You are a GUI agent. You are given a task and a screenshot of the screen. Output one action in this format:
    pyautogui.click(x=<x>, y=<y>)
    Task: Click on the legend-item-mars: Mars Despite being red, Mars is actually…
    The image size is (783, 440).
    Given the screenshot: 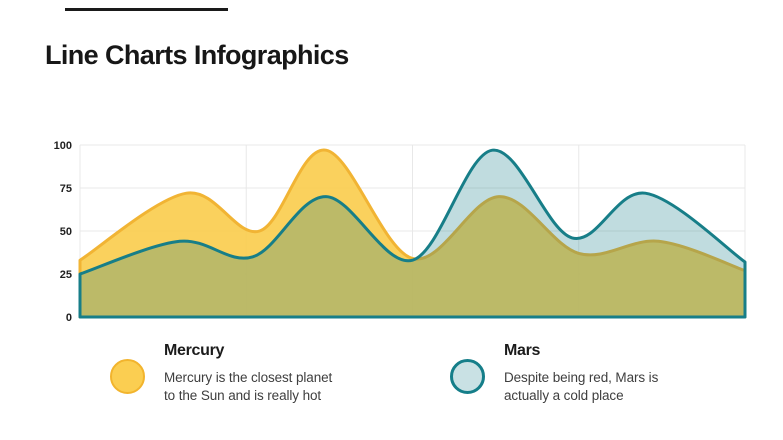 What is the action you would take?
    pyautogui.click(x=595, y=378)
    